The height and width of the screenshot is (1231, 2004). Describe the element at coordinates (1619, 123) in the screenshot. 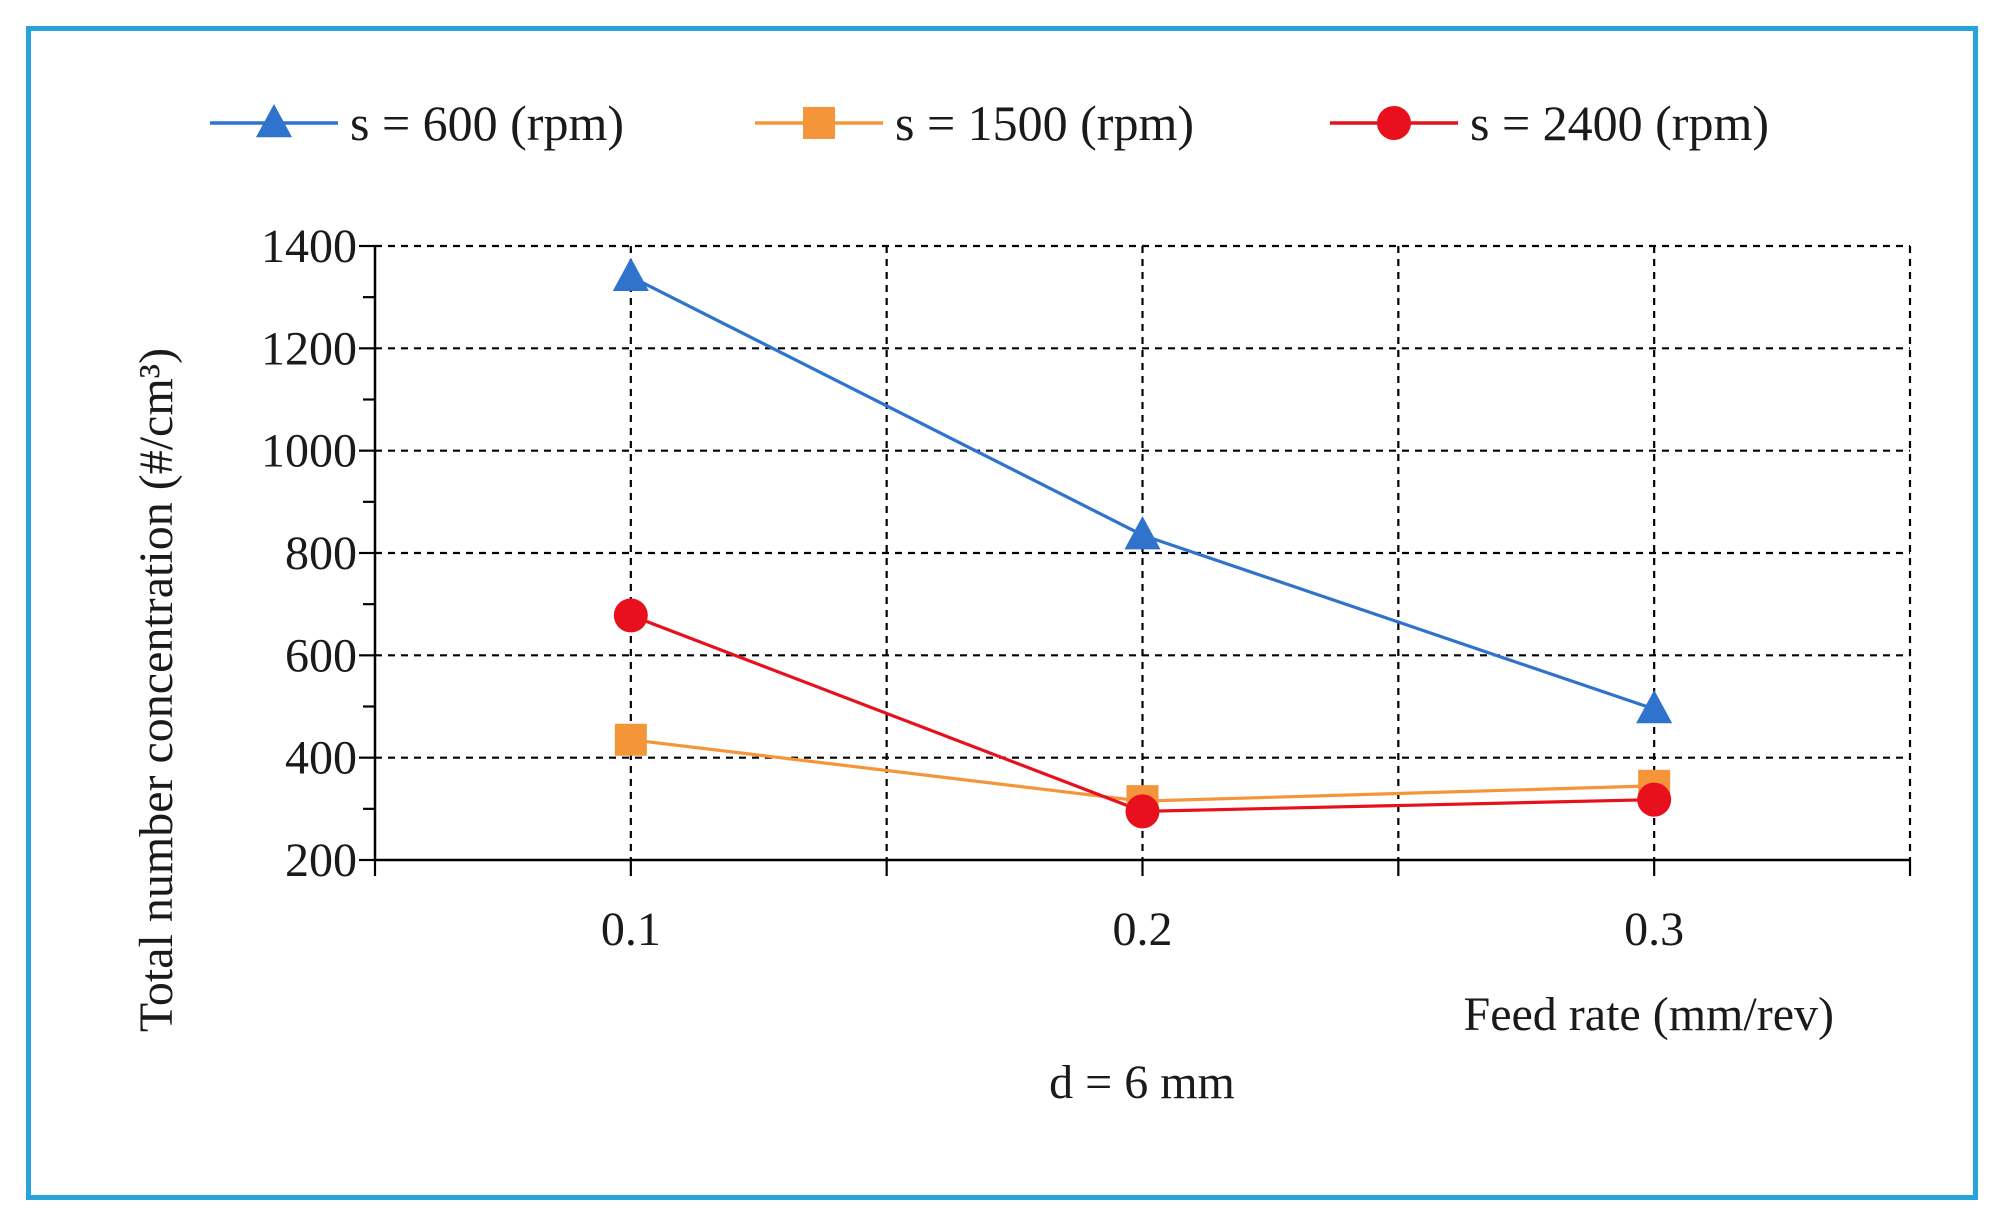

I see `legend-label-3: s = 2400 (rpm)` at that location.